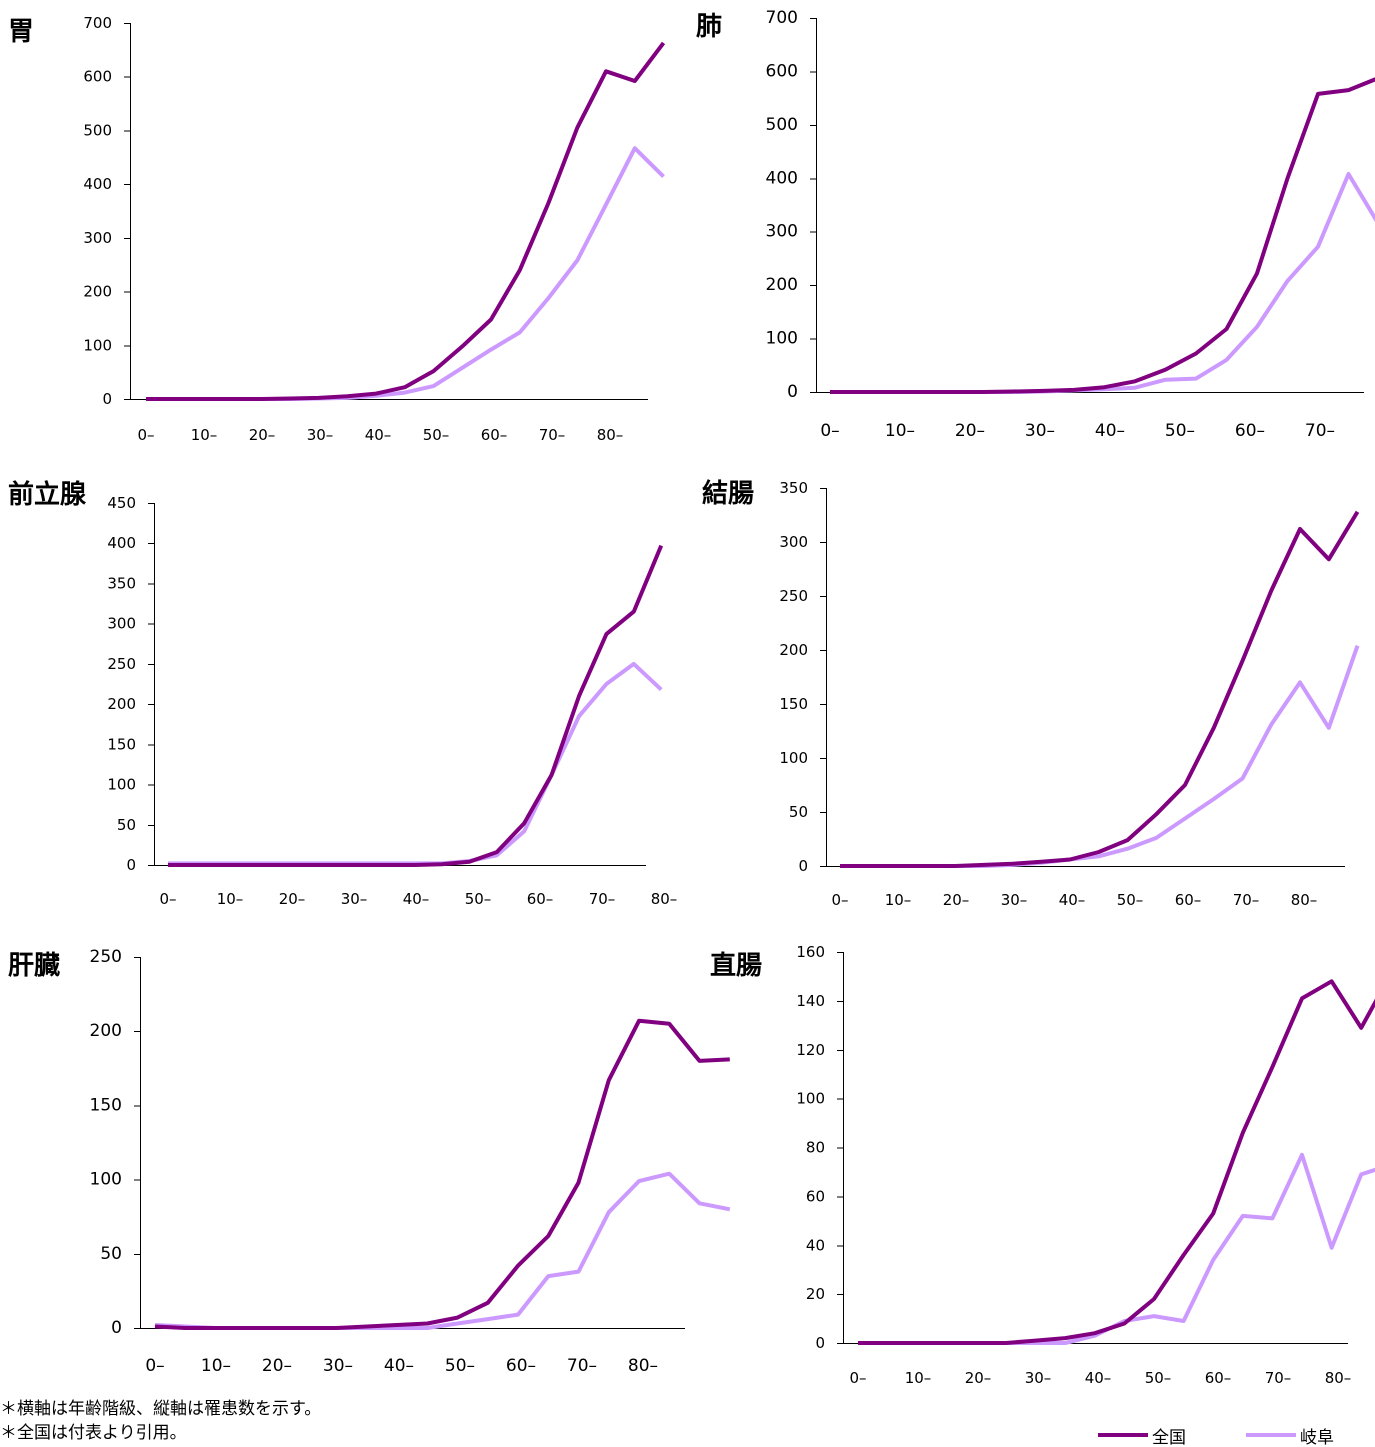 Image resolution: width=1375 pixels, height=1447 pixels. I want to click on legend-label: 全国, so click(1169, 1437).